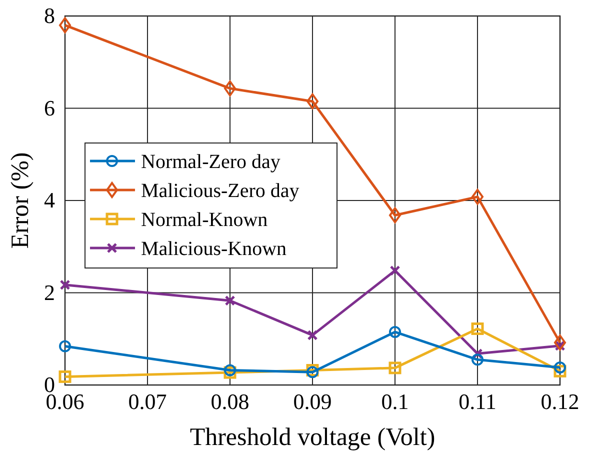 The width and height of the screenshot is (589, 463). What do you see at coordinates (220, 191) in the screenshot?
I see `legend-label: Malicious-Zero day` at bounding box center [220, 191].